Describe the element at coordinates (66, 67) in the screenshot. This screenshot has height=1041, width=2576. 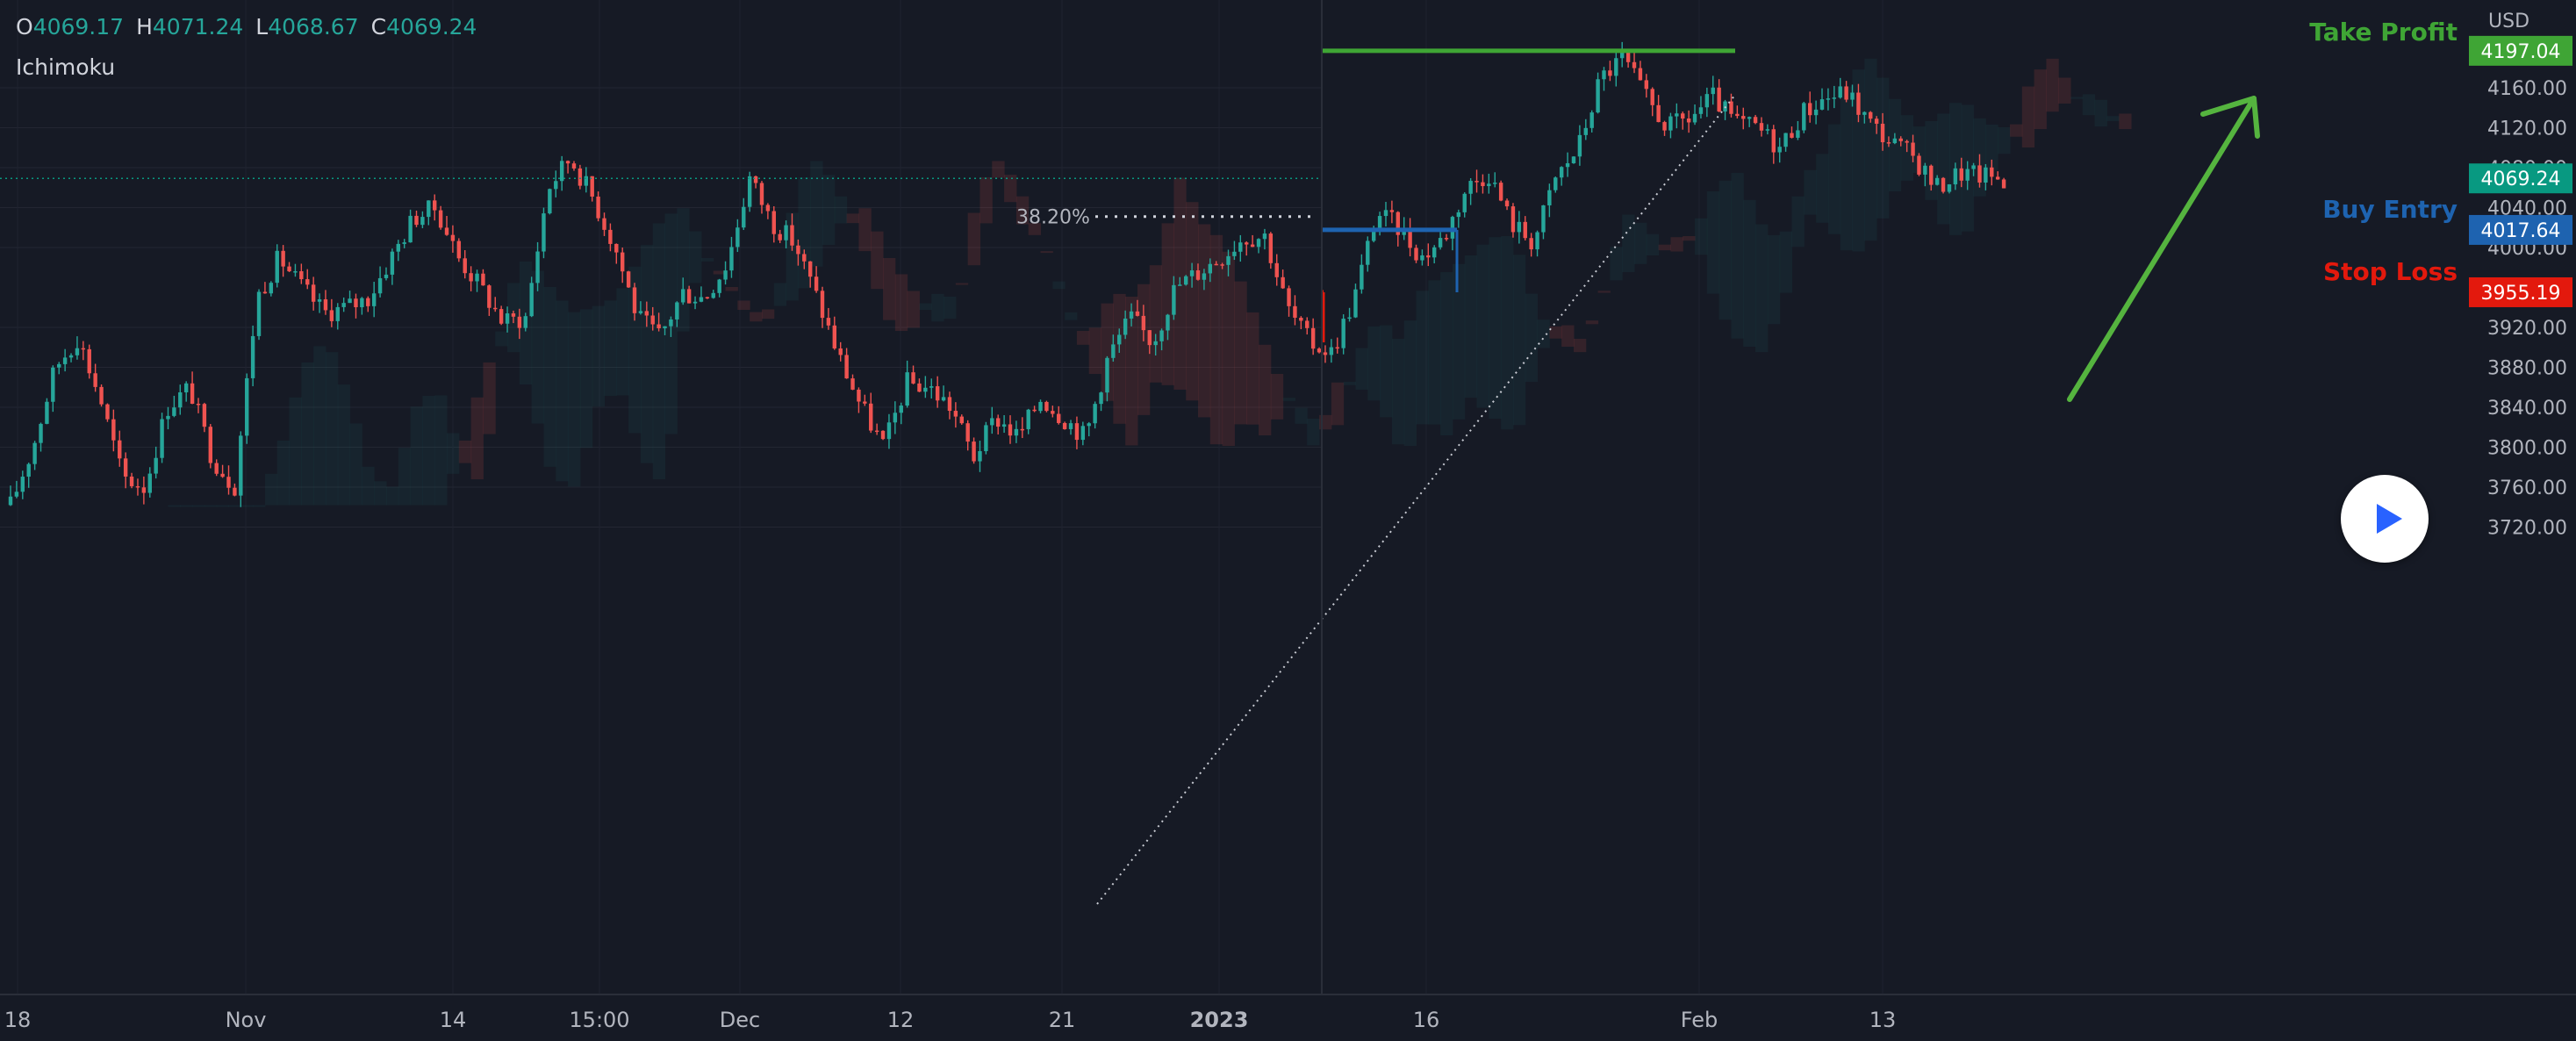
I see `indicator-label: Ichimoku` at that location.